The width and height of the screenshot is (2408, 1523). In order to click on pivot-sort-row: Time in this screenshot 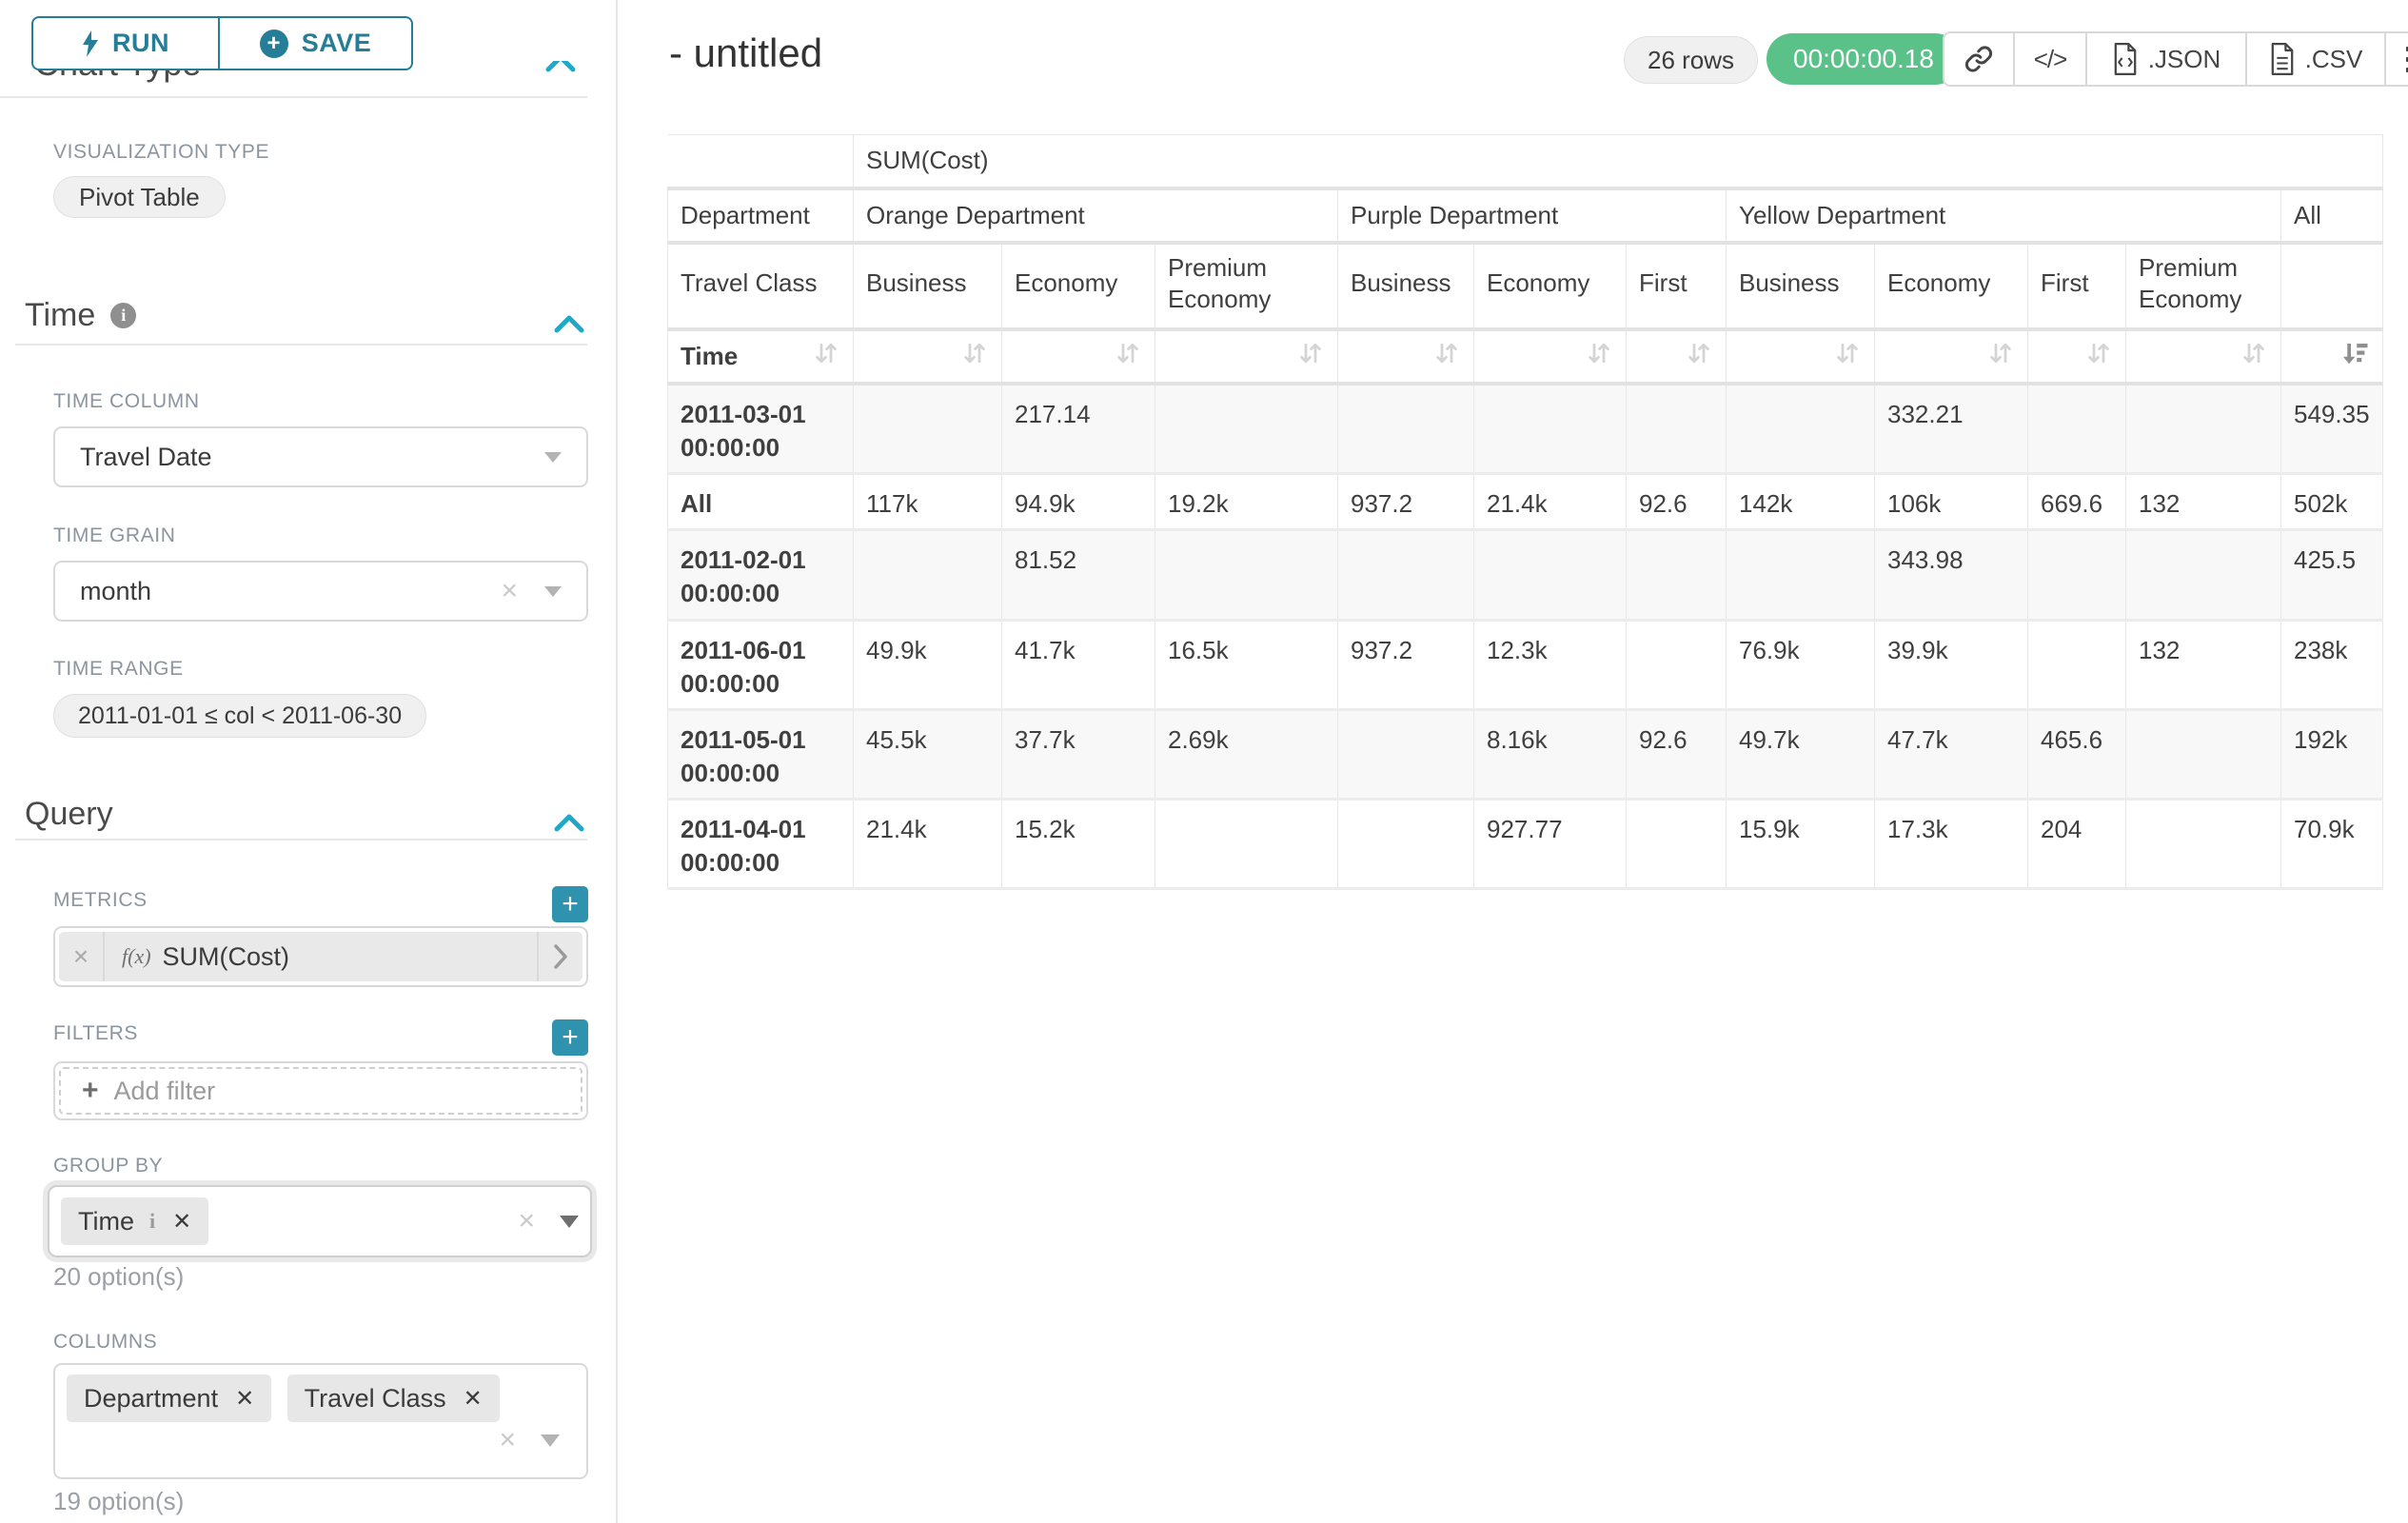, I will do `click(1525, 357)`.